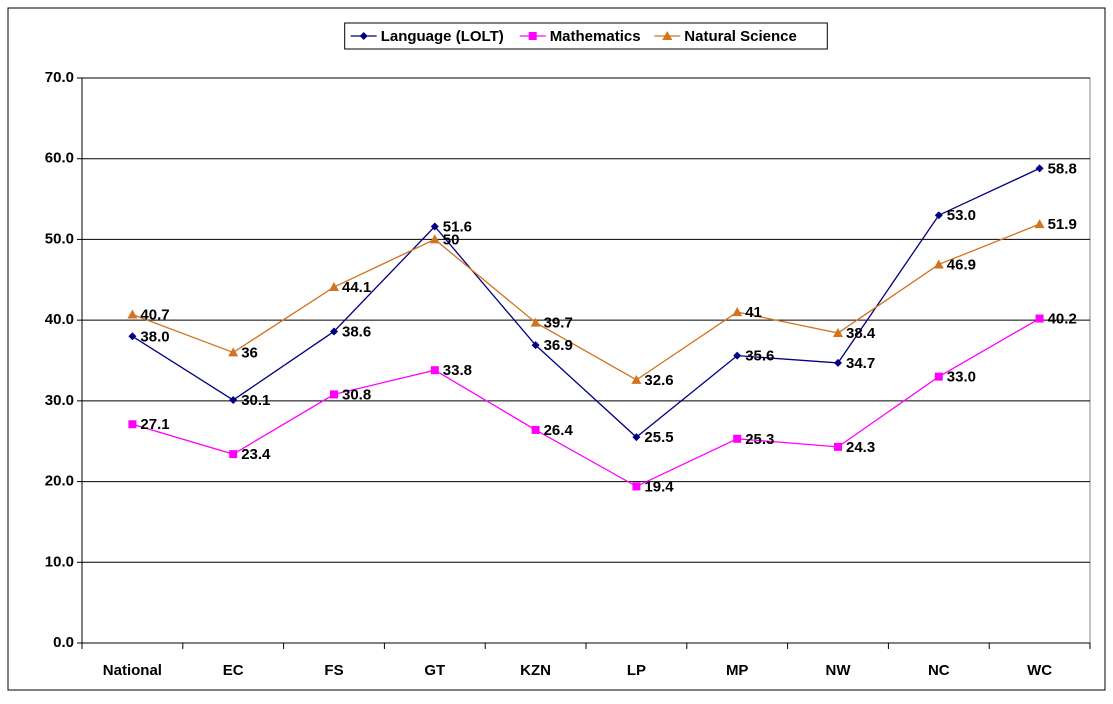  I want to click on y-tick-label: 10.0, so click(59, 561).